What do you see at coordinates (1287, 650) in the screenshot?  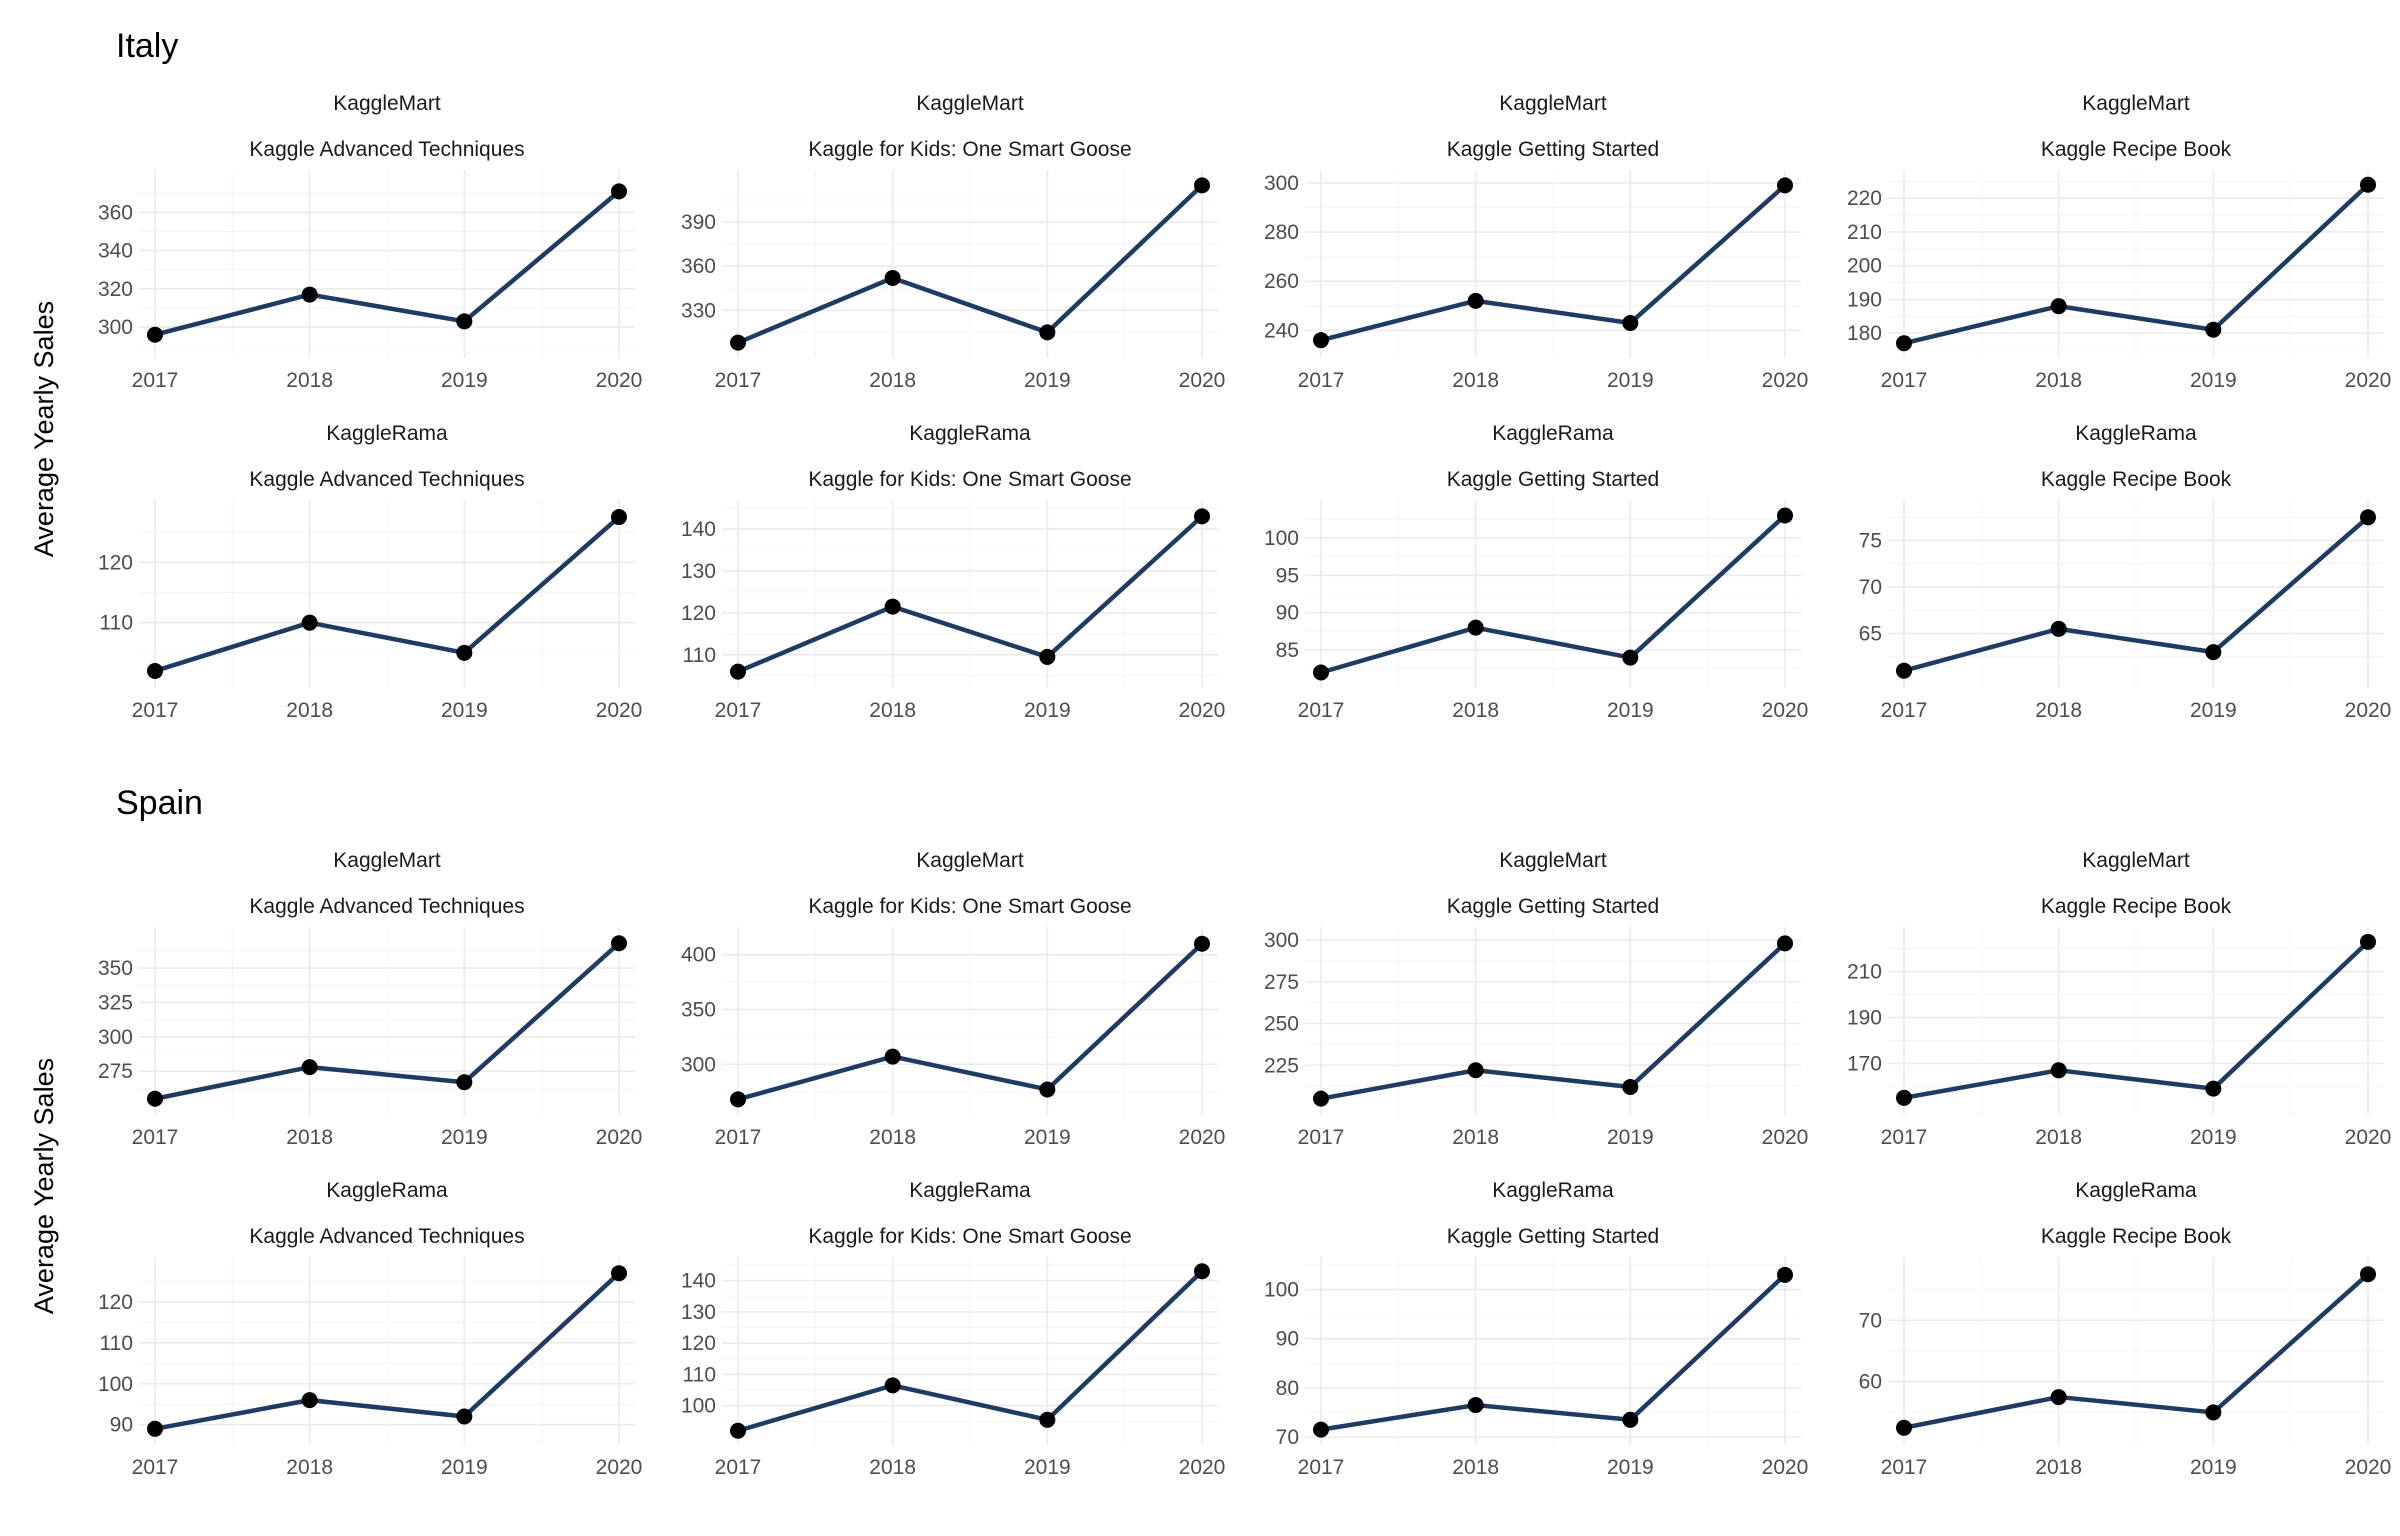 I see `y-tick-label: 85` at bounding box center [1287, 650].